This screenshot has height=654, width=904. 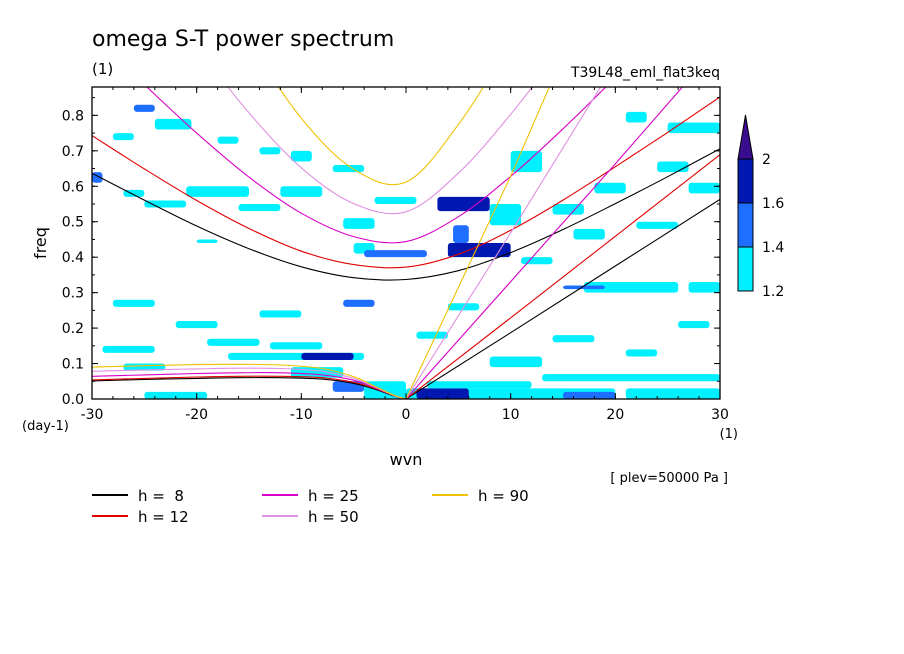 What do you see at coordinates (163, 517) in the screenshot?
I see `legend-label: h = 12` at bounding box center [163, 517].